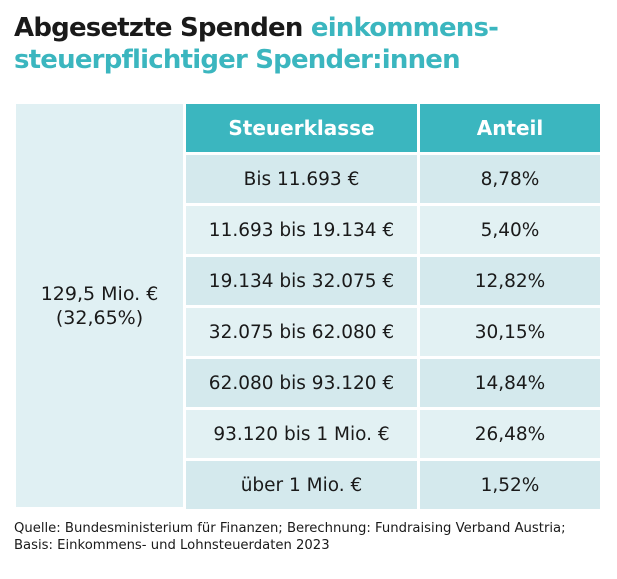 The height and width of the screenshot is (579, 617). Describe the element at coordinates (162, 28) in the screenshot. I see `title-main: Abgesetzte Spenden` at that location.